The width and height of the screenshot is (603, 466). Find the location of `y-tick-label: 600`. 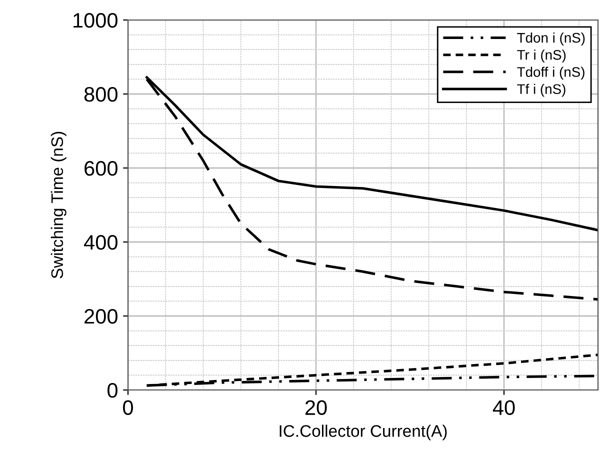

y-tick-label: 600 is located at coordinates (101, 168).